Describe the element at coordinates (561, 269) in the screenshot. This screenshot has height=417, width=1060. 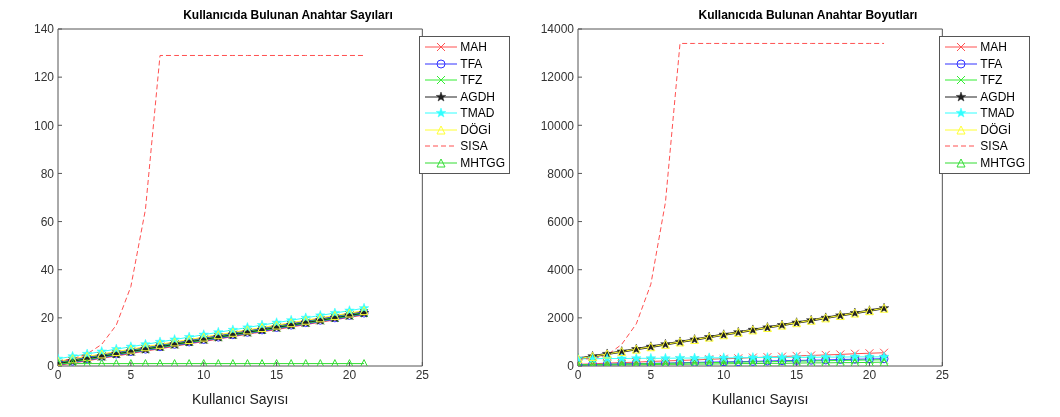
I see `y-tick-label: 4000` at that location.